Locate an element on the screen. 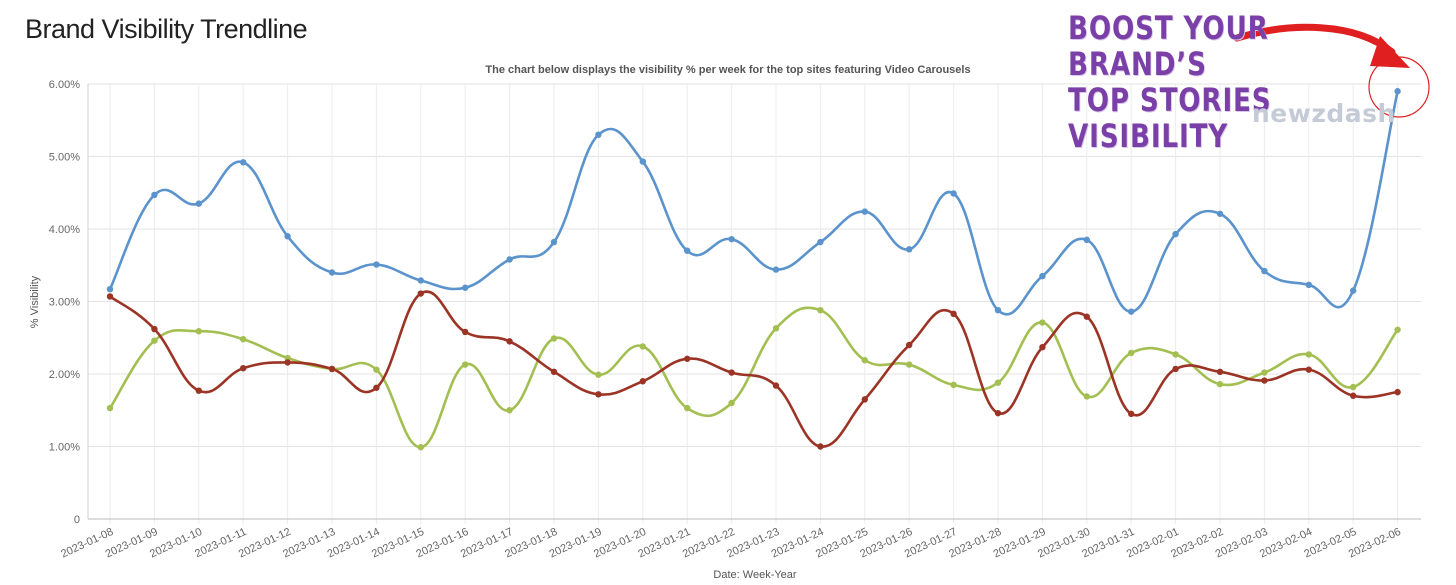 The height and width of the screenshot is (585, 1456). promo-line: VISIBILITY is located at coordinates (1148, 136).